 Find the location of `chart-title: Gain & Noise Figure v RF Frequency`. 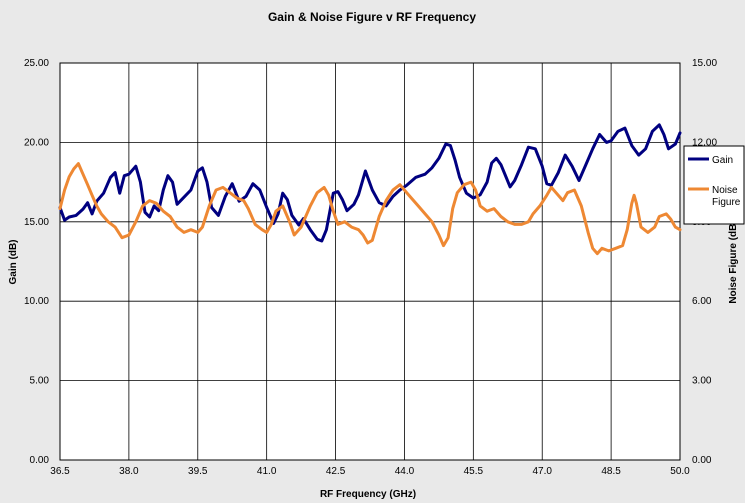

chart-title: Gain & Noise Figure v RF Frequency is located at coordinates (372, 17).